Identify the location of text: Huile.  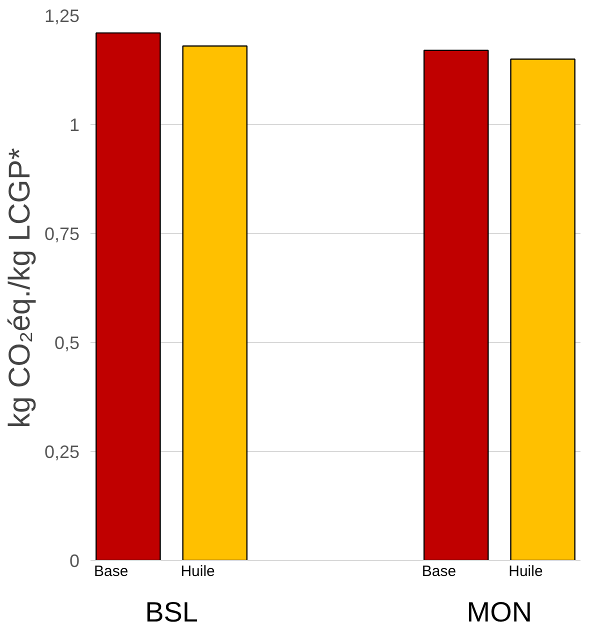
(525, 571).